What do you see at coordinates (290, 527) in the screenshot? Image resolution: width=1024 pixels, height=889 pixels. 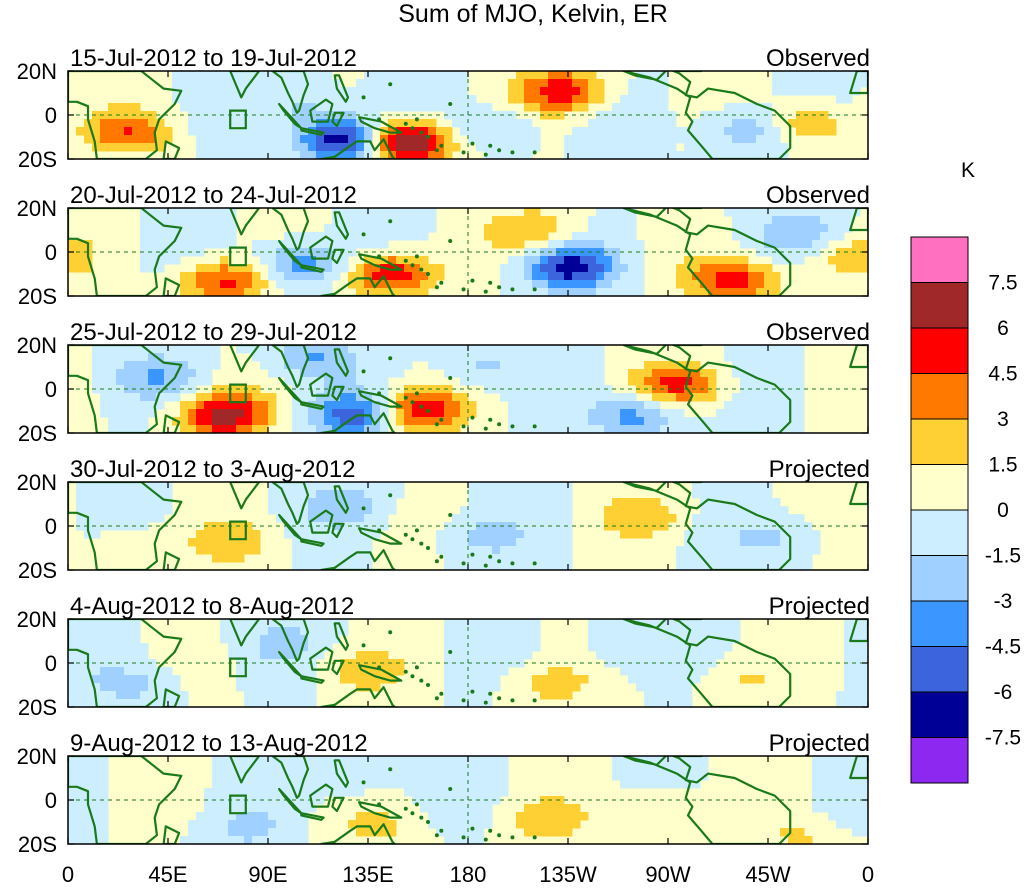 I see `coastline` at bounding box center [290, 527].